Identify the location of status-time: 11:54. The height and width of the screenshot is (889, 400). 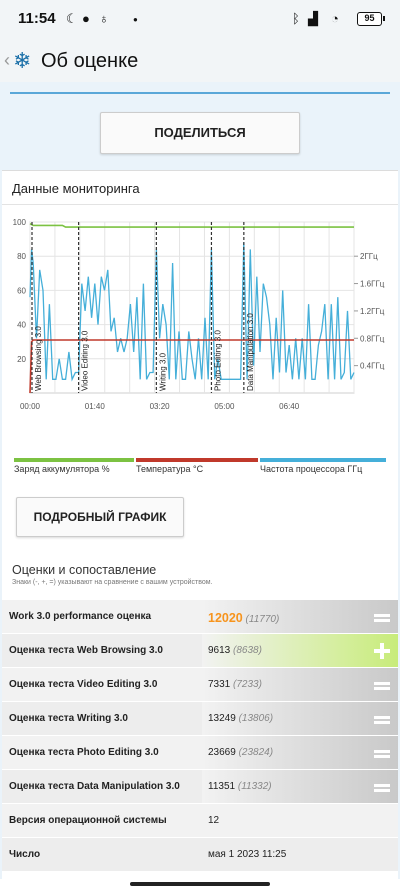
(37, 18).